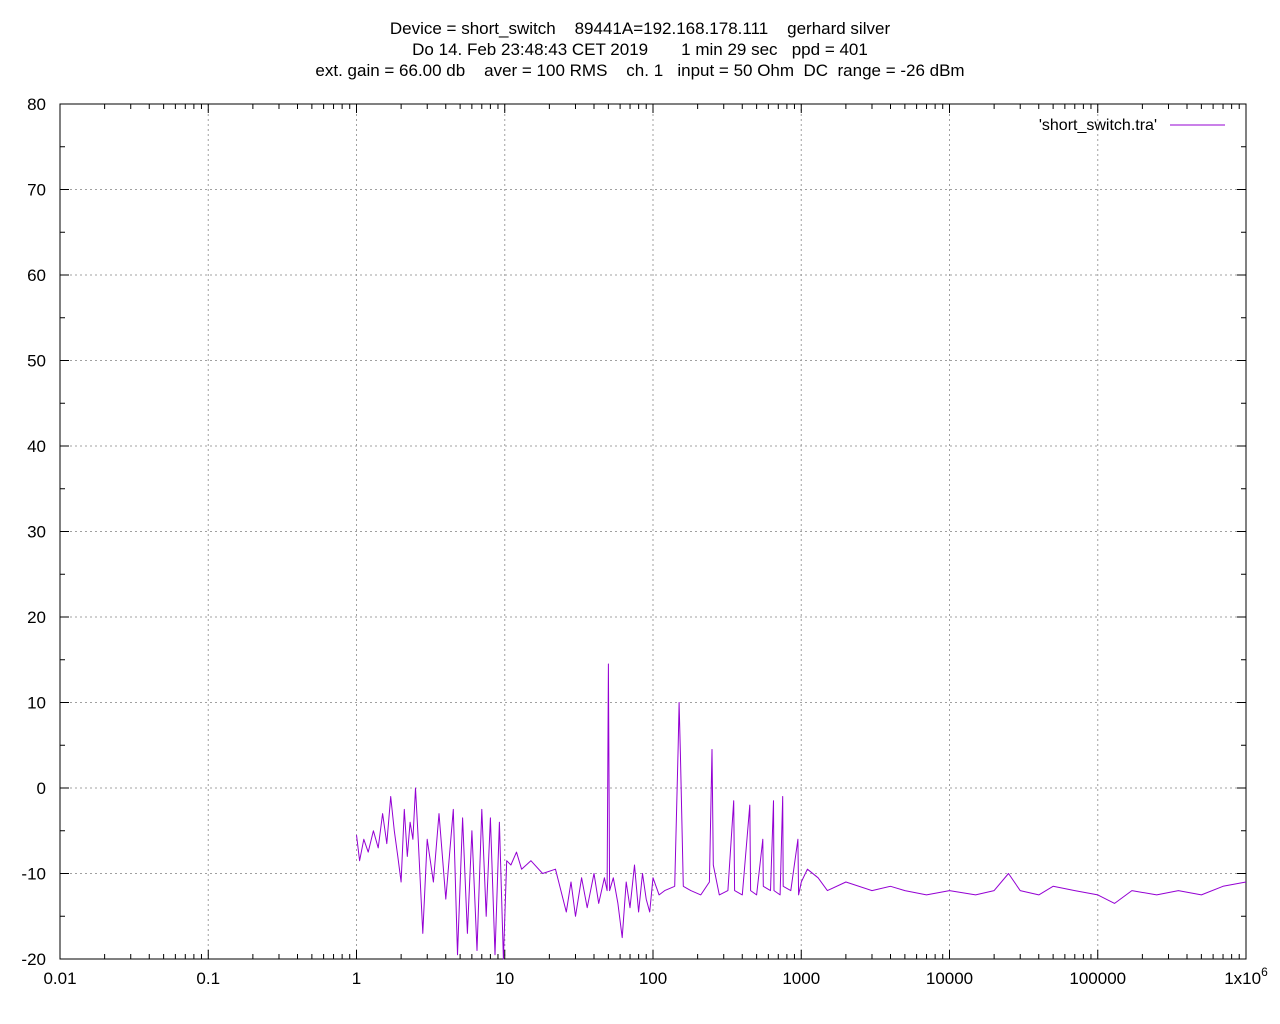  Describe the element at coordinates (801, 978) in the screenshot. I see `x-tick-label: 1000` at that location.